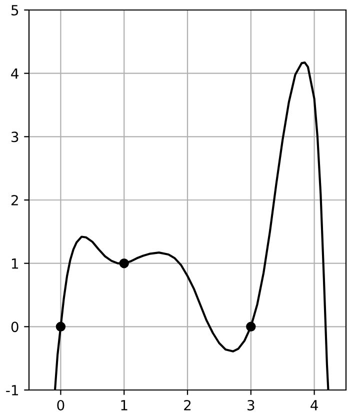  I want to click on y-tick-label: 3, so click(15, 137).